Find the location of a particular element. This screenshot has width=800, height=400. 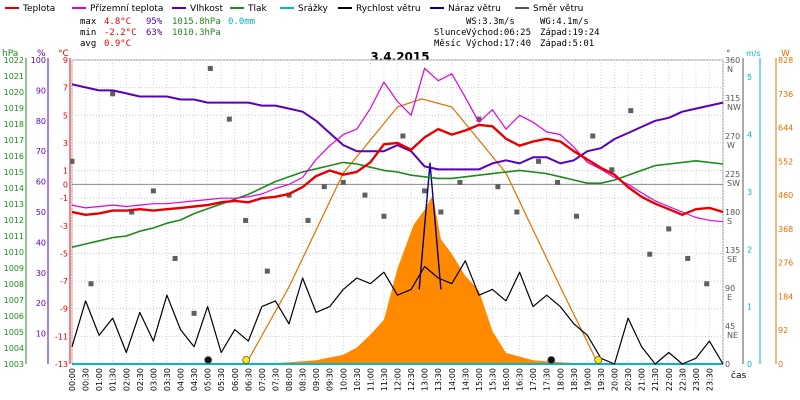

humidity-tick-7: 30 is located at coordinates (41, 273).